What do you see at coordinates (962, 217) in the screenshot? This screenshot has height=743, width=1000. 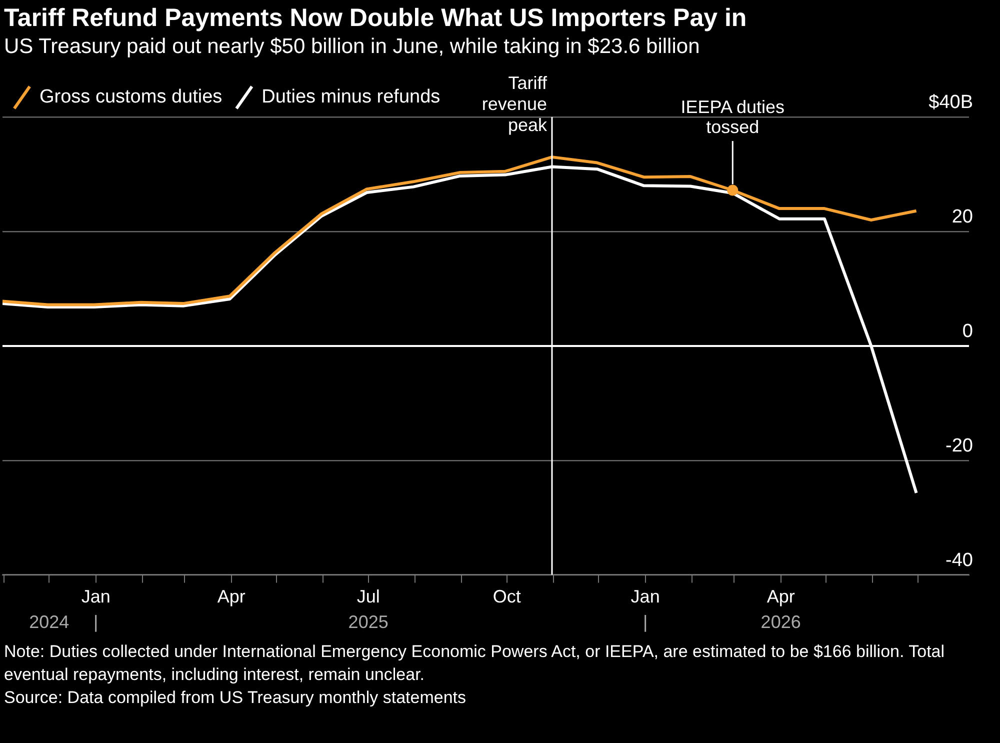 I see `y-tick-label: 20` at bounding box center [962, 217].